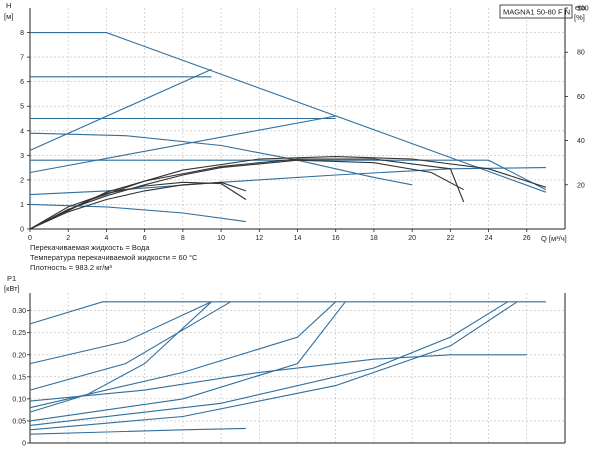 The image size is (600, 450). I want to click on top-y-tick-label: 3, so click(22, 156).